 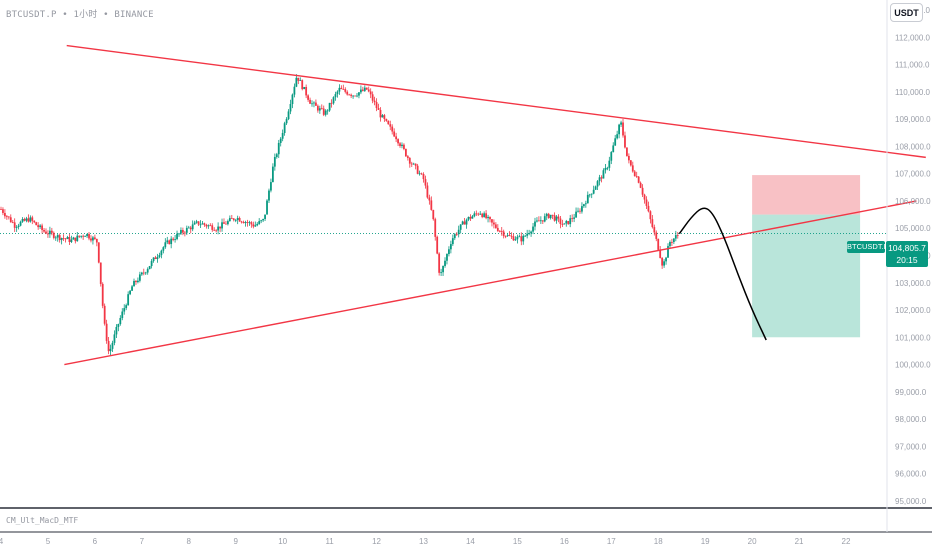 I want to click on time-tick-label: 15, so click(x=517, y=541).